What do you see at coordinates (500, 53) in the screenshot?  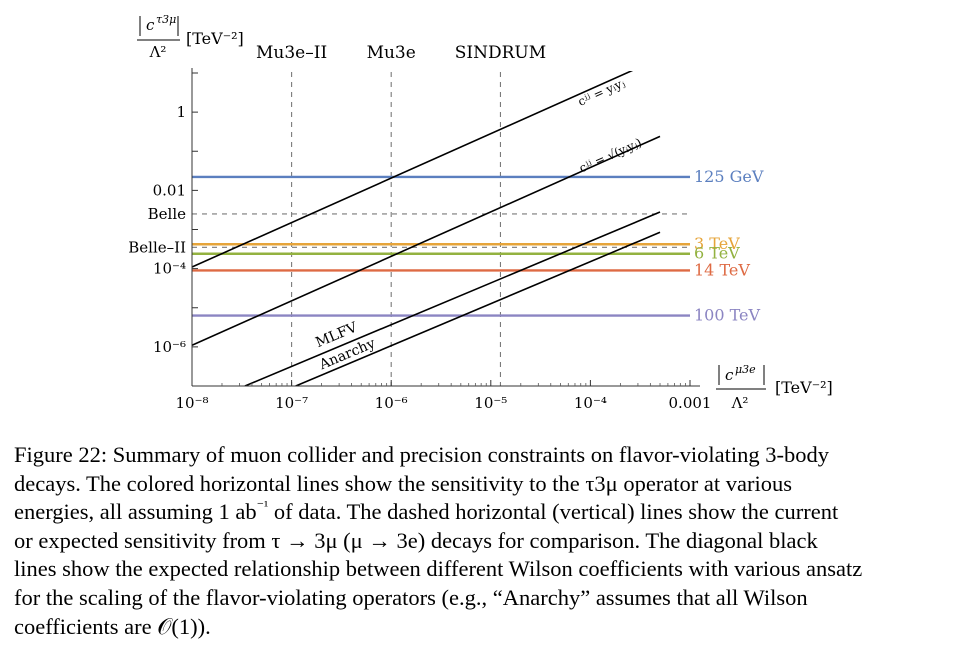 I see `mu-limit-label-sindrum: SINDRUM` at bounding box center [500, 53].